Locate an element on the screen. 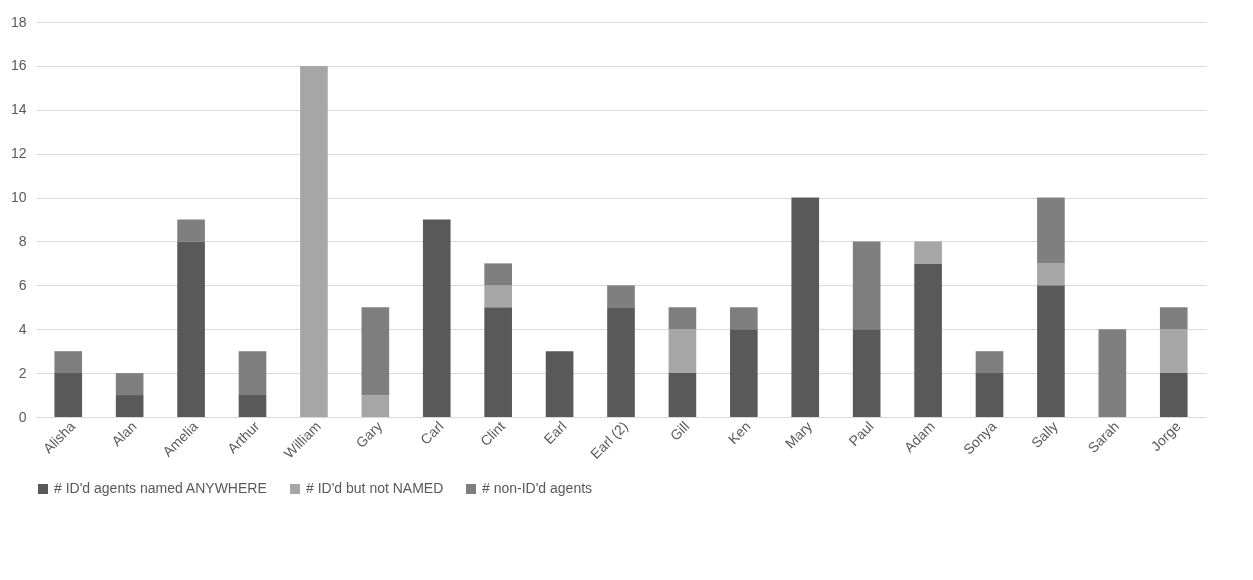 The width and height of the screenshot is (1253, 580). x-tick-label: Clint is located at coordinates (492, 434).